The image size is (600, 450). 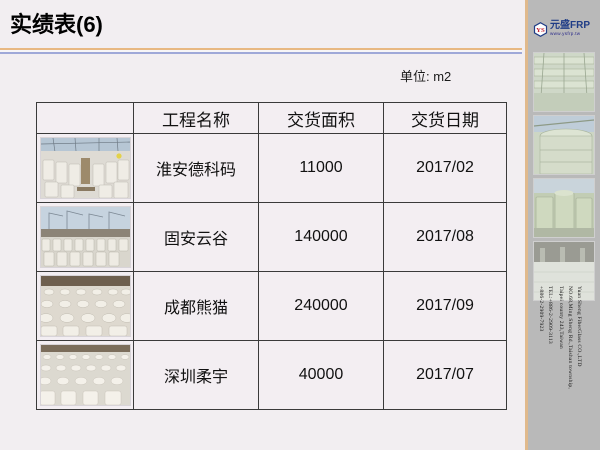 What do you see at coordinates (526, 225) in the screenshot?
I see `sidebar-accent-edge` at bounding box center [526, 225].